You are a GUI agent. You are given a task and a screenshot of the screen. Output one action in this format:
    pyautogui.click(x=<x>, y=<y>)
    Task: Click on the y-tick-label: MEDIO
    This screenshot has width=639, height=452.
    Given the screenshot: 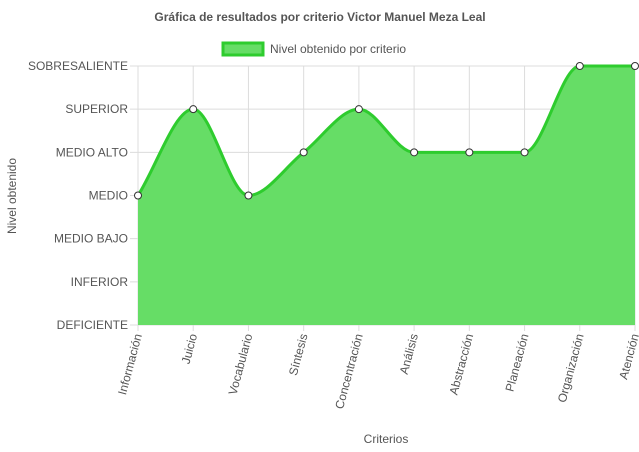 What is the action you would take?
    pyautogui.click(x=108, y=196)
    